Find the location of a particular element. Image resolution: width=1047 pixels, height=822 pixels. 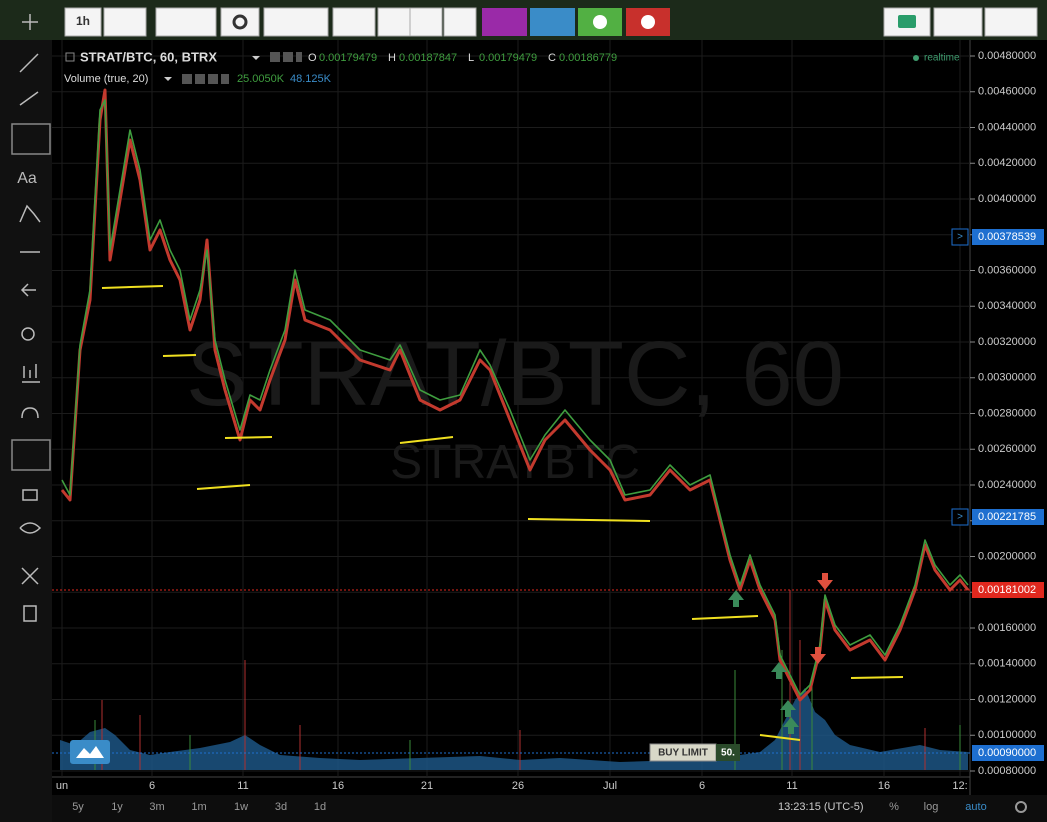

scale-option: % is located at coordinates (894, 807).